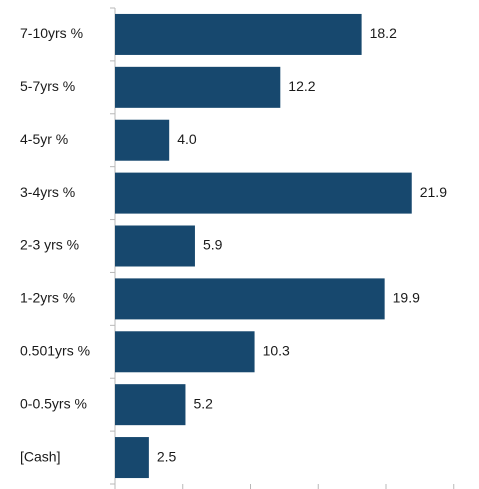 This screenshot has width=479, height=489. I want to click on category-label: 7-10yrs %, so click(51, 33).